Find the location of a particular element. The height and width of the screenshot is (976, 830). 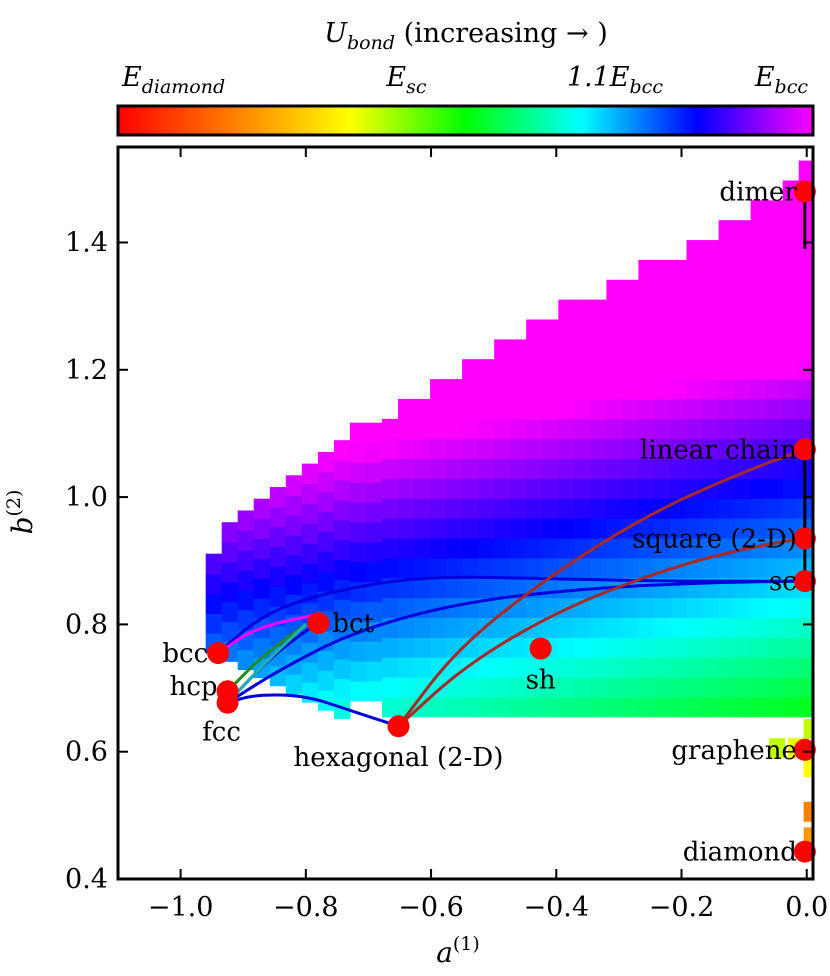

x-tick-label: −1.0 is located at coordinates (181, 907).